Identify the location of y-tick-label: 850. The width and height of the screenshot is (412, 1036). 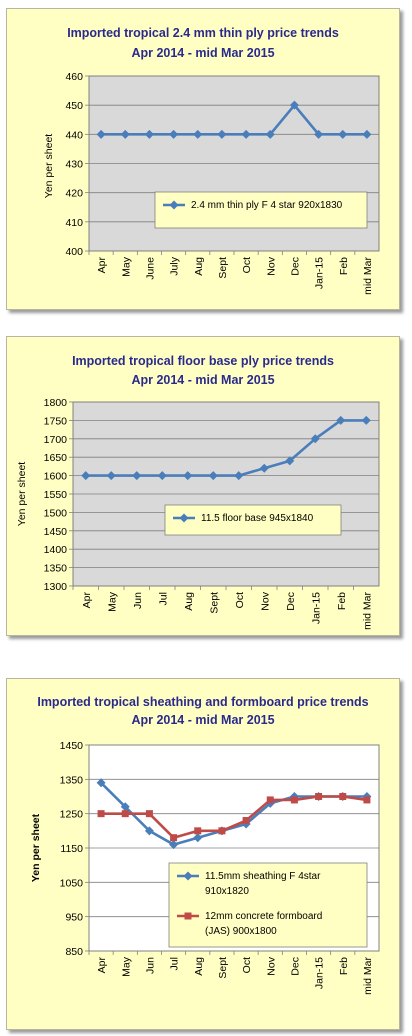
(74, 952).